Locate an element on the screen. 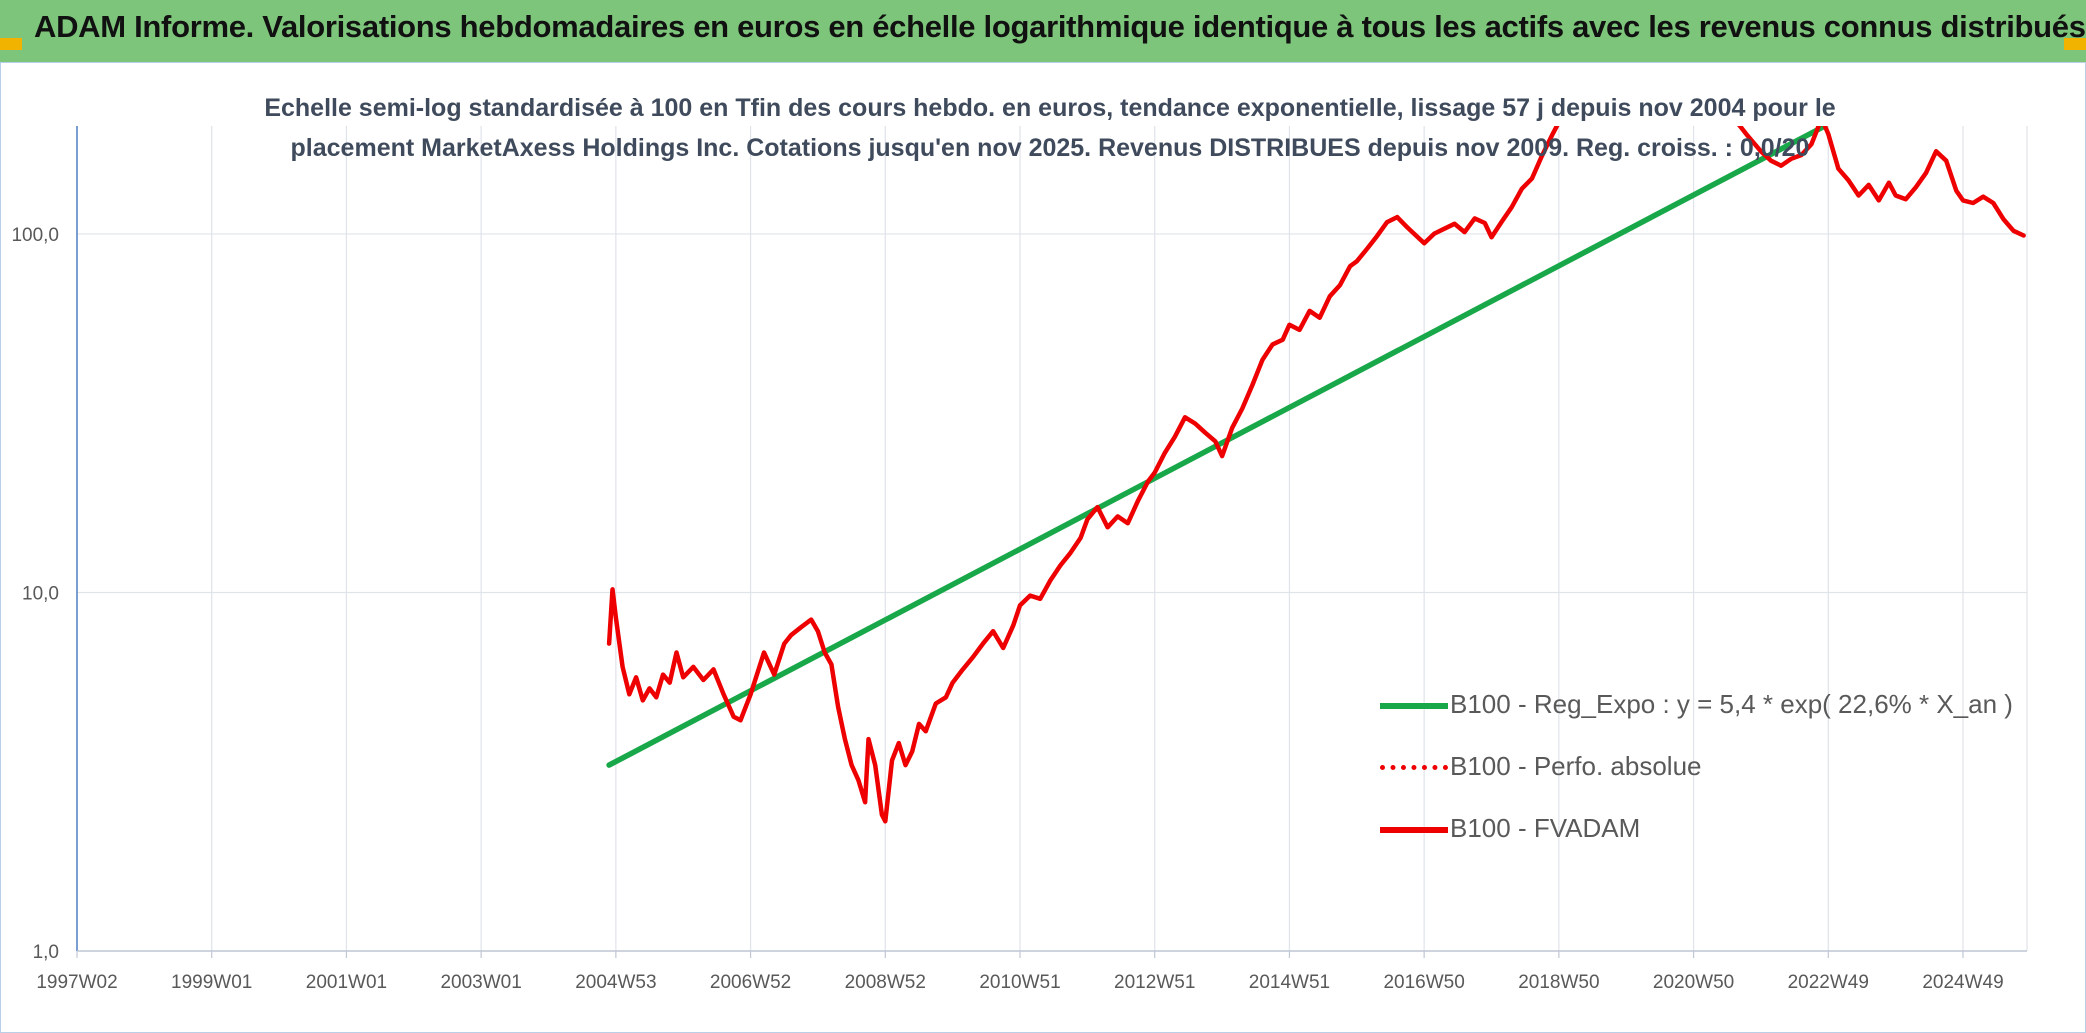 The width and height of the screenshot is (2086, 1033). x-tick-label: 2022W49 is located at coordinates (1828, 982).